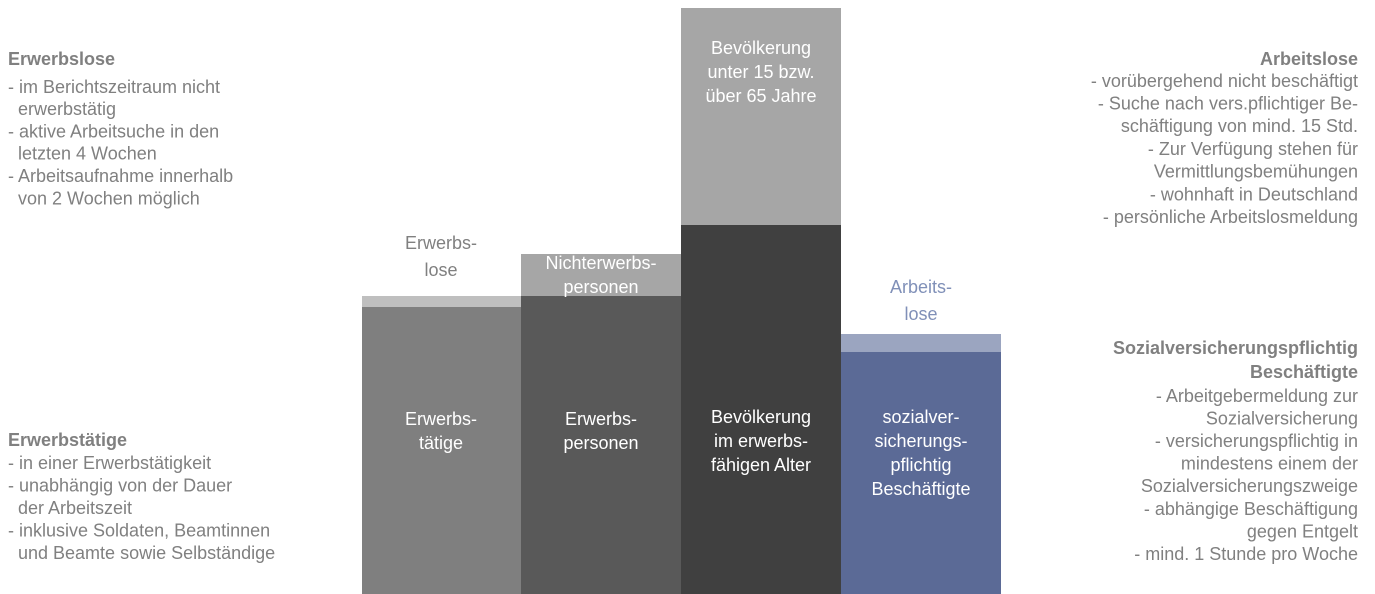 The height and width of the screenshot is (594, 1375). What do you see at coordinates (441, 243) in the screenshot?
I see `column-label: Erwerbs-` at bounding box center [441, 243].